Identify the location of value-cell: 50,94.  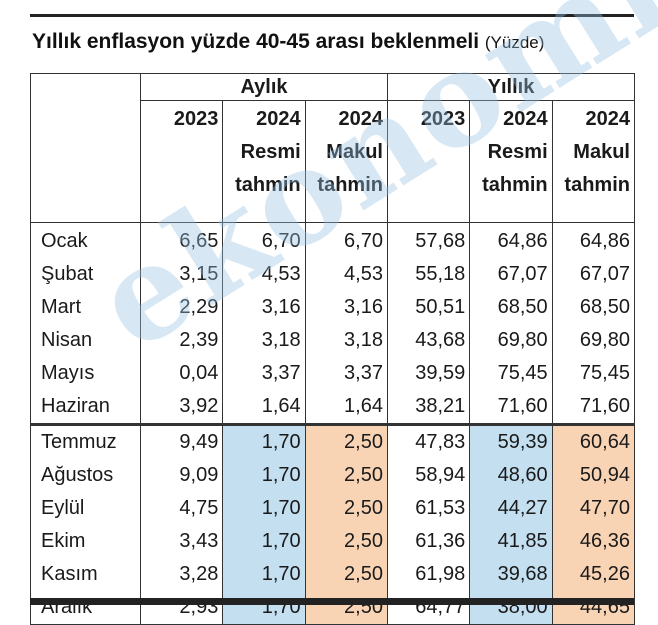
(593, 475).